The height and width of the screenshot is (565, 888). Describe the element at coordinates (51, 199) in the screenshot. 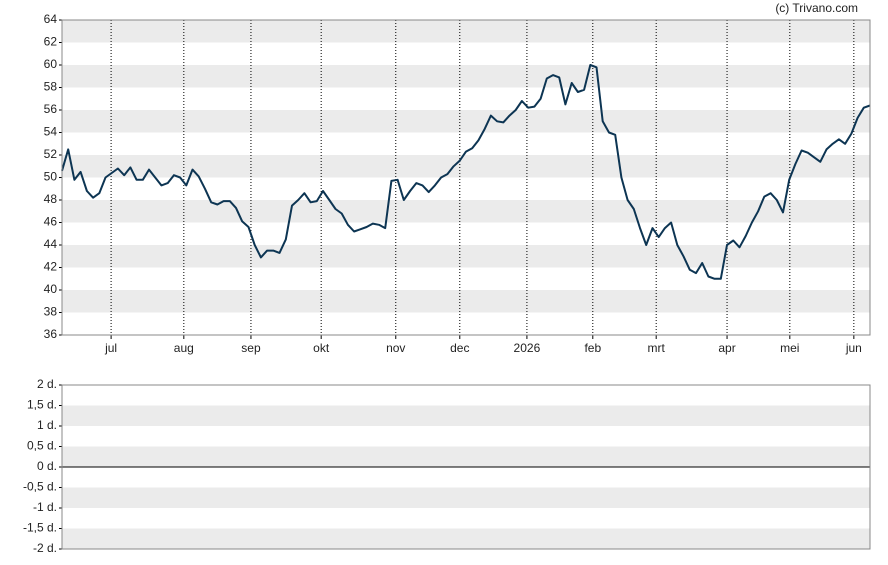

I see `y-tick-label: 48` at that location.